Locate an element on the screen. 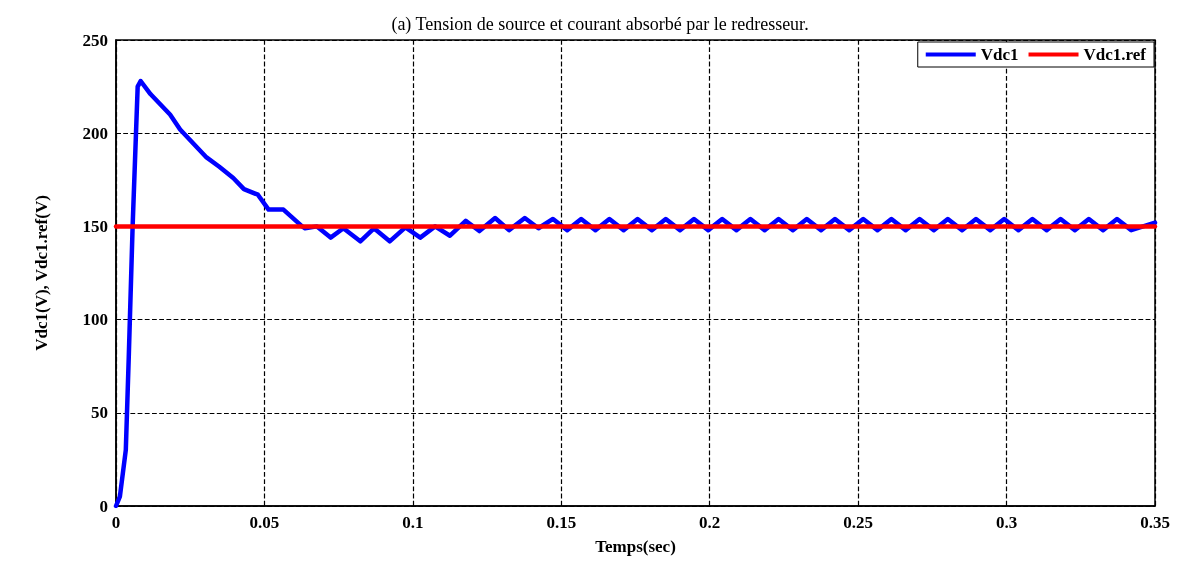 Image resolution: width=1200 pixels, height=586 pixels. y-axis-title: Vdc1(V), Vdc1.ref(V) is located at coordinates (41, 273).